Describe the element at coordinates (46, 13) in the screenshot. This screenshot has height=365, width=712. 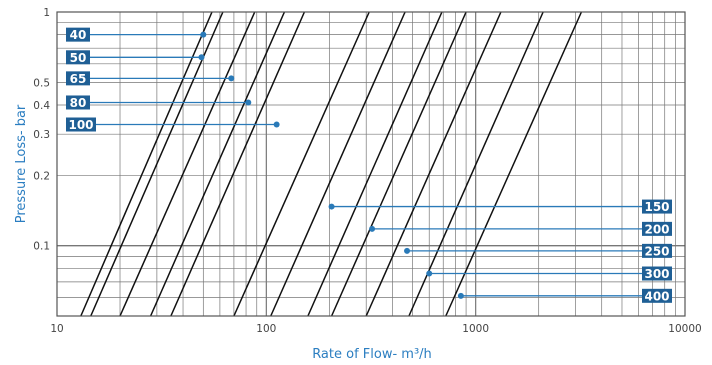
I see `y-tick-label: 1` at that location.